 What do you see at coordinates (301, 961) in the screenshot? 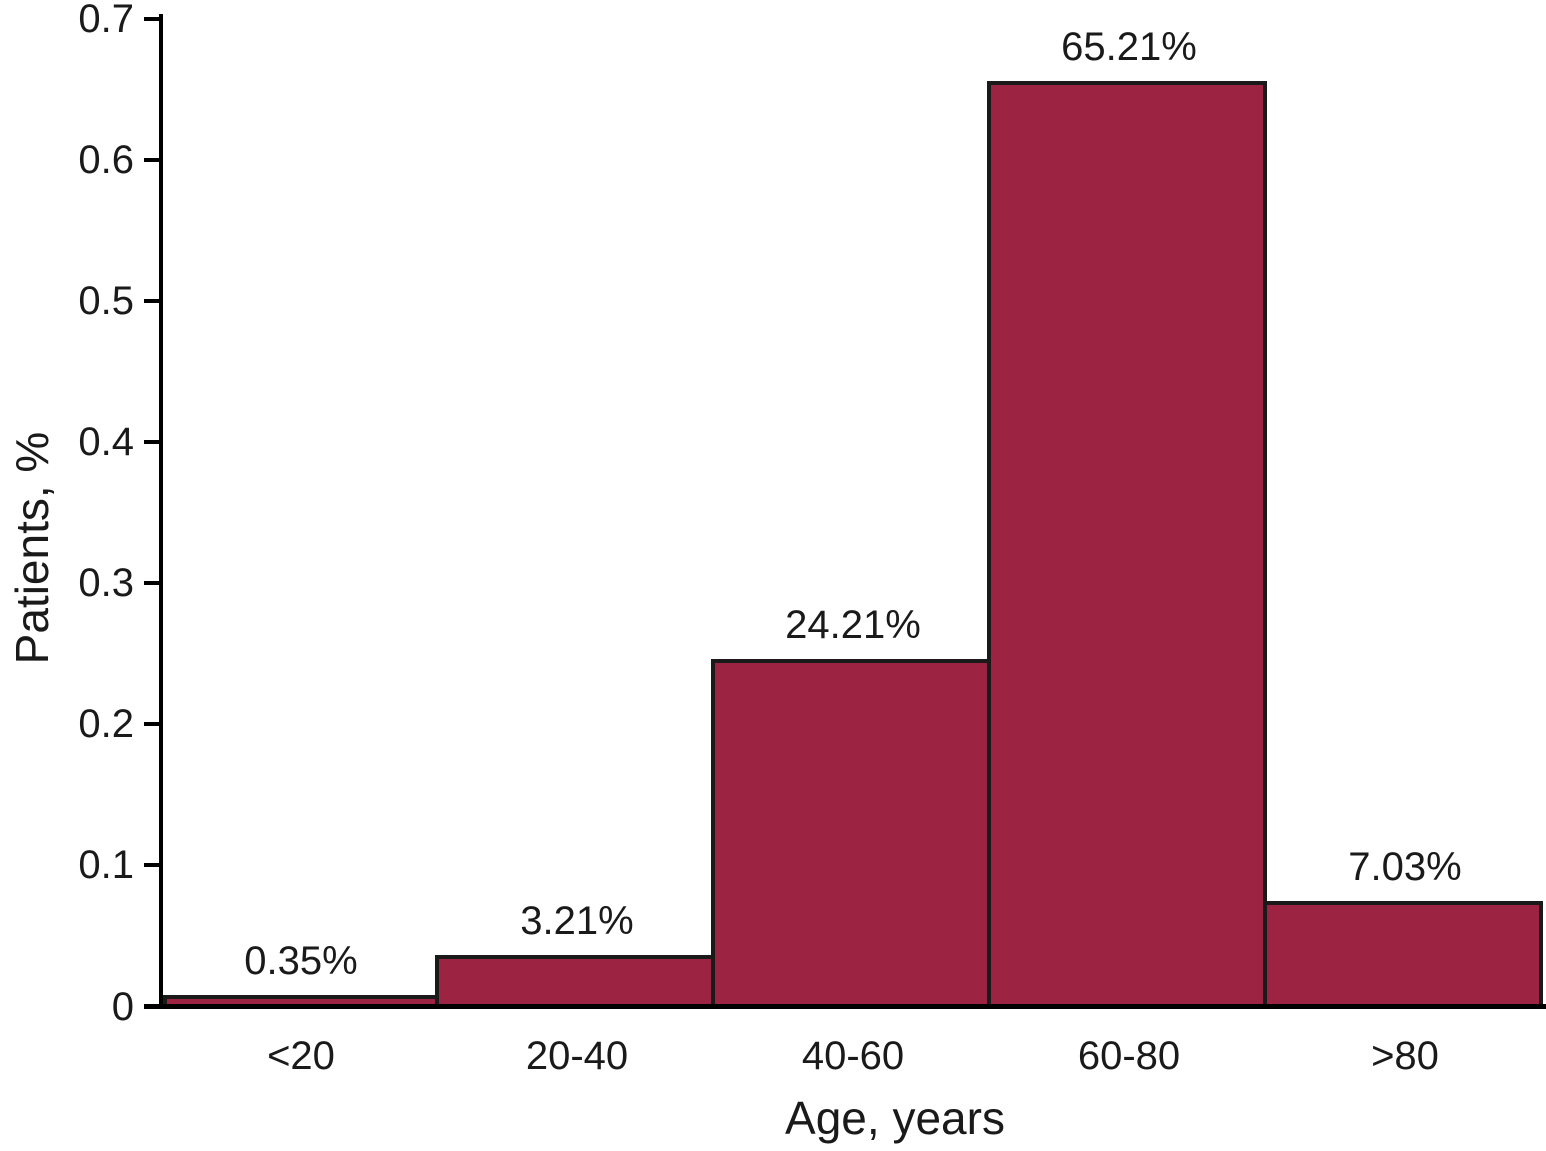
I see `bar-value-label: 0.35%` at bounding box center [301, 961].